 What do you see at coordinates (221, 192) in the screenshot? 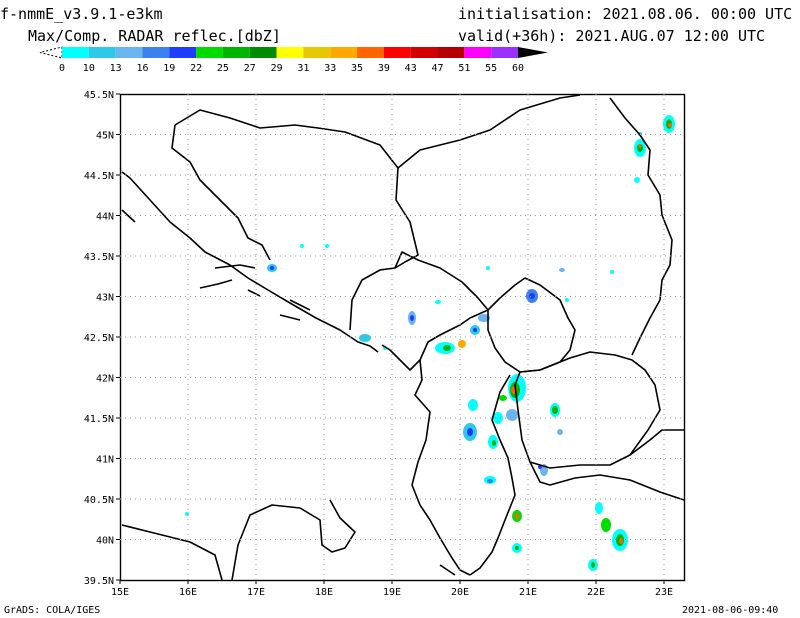
I see `border-bosnia-west` at bounding box center [221, 192].